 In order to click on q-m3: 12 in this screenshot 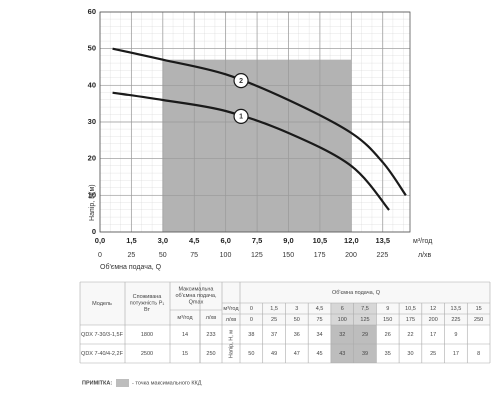, I will do `click(433, 309)`.